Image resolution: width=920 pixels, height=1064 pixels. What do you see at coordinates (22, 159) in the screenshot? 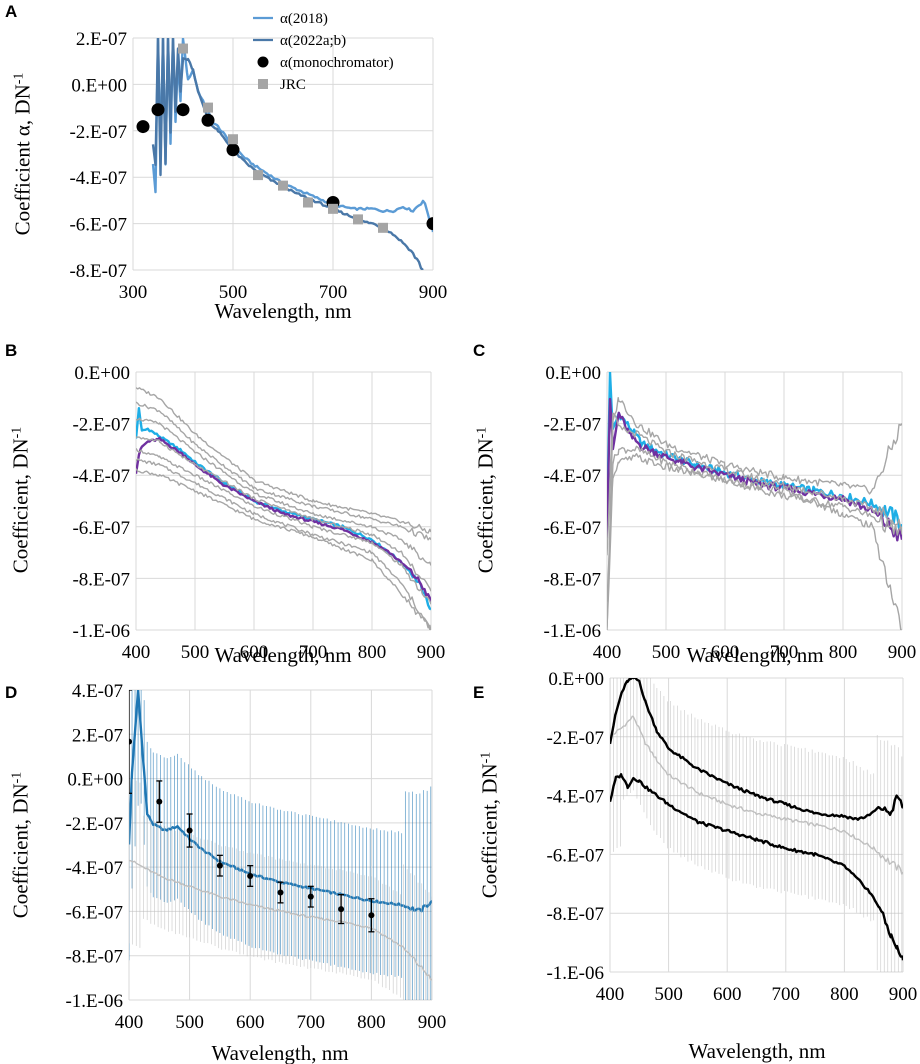
I see `y-axis-label-text: Coefficient α, DN` at bounding box center [22, 159].